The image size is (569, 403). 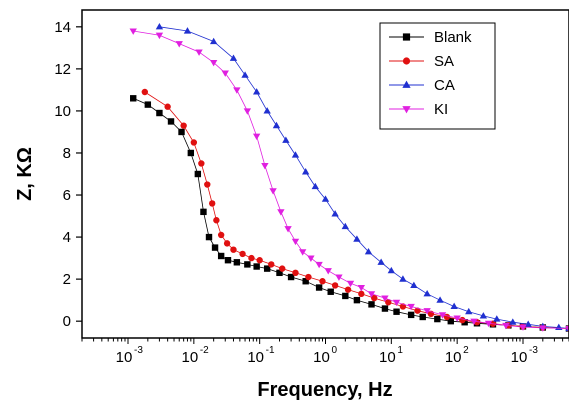 I want to click on x-tick-label-3: 10, so click(x=321, y=357).